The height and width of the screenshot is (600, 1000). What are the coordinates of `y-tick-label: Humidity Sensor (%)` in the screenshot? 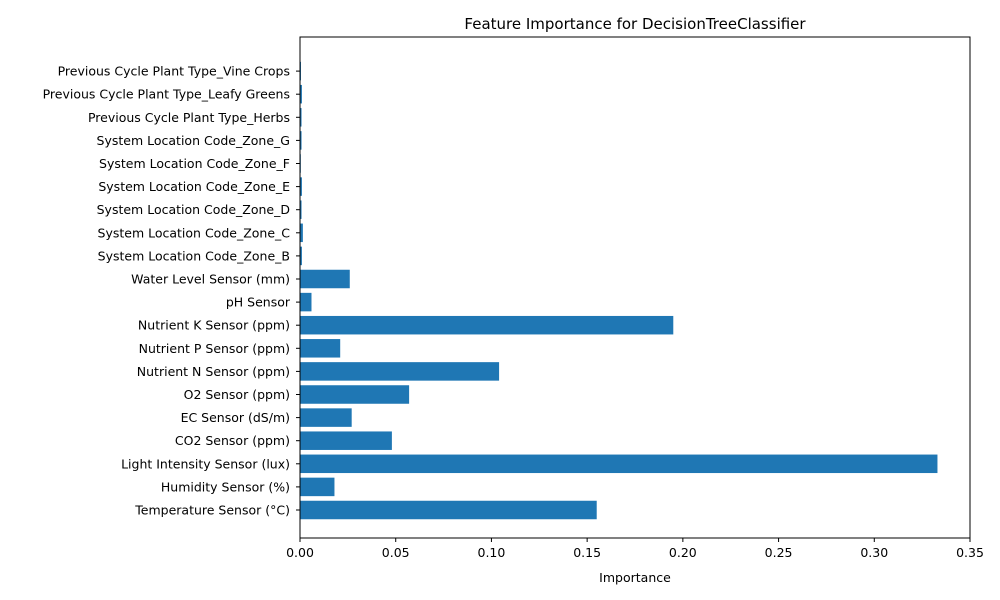 It's located at (225, 486).